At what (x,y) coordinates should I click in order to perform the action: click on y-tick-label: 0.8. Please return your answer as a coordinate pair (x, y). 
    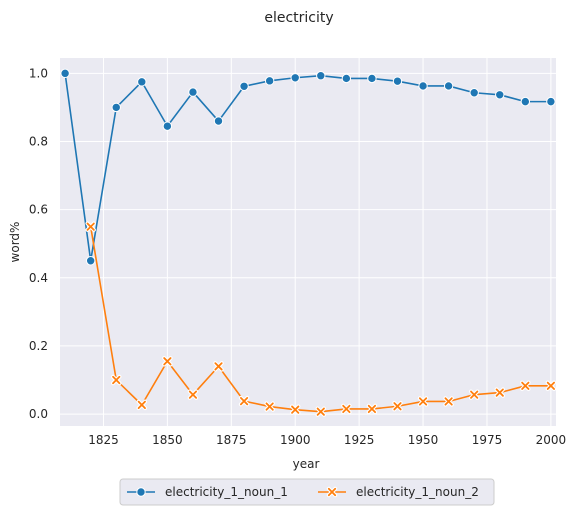
    Looking at the image, I should click on (38, 141).